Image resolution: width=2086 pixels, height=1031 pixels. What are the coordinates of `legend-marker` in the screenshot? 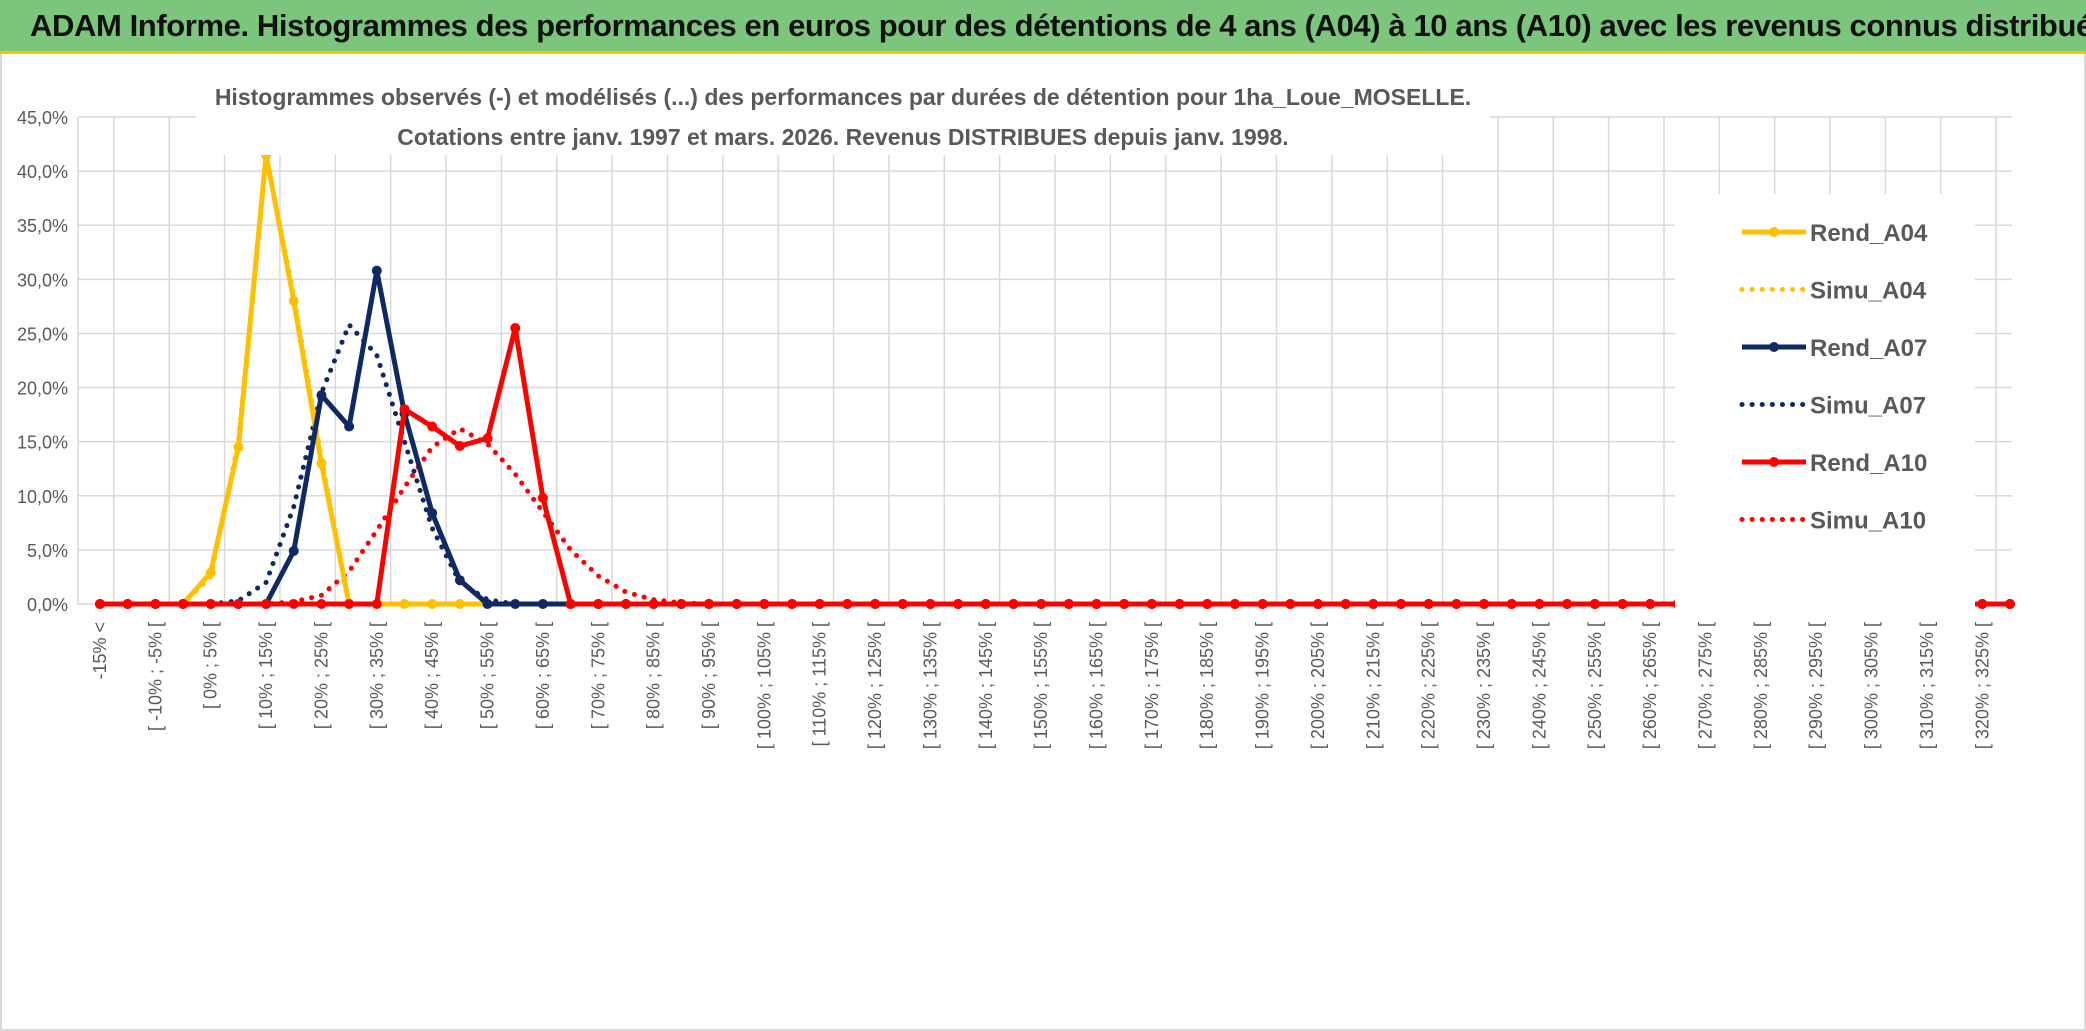 It's located at (1774, 347).